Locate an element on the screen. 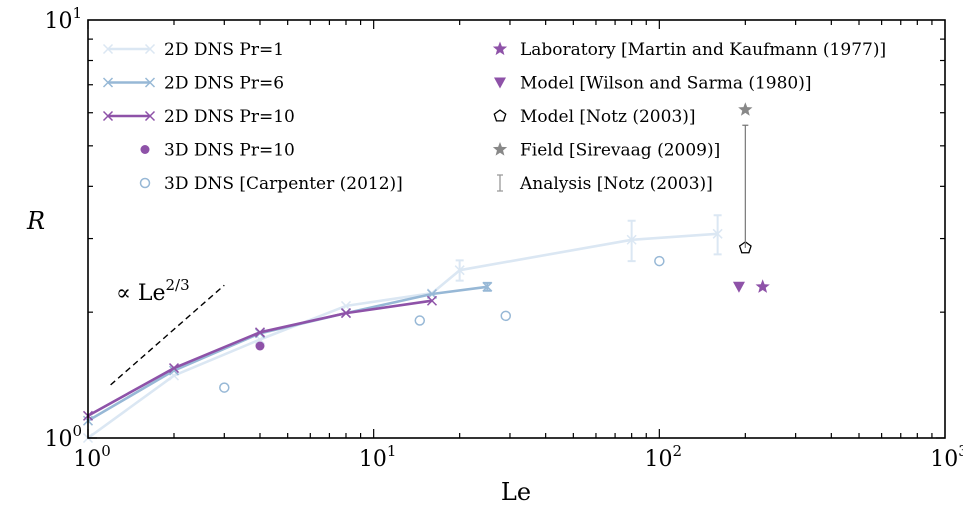  legend-label: 3D DNS [Carpenter (2012)] is located at coordinates (283, 184).